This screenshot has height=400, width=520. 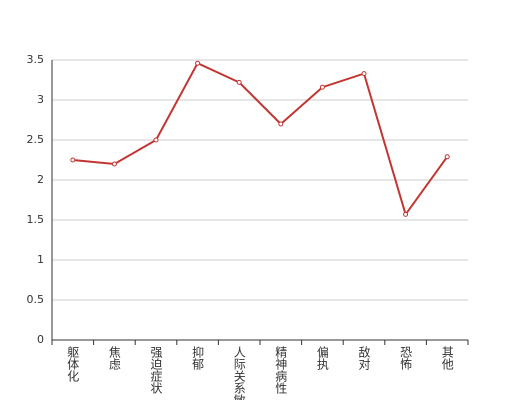 I want to click on x-tick-label: 人际关系敏感, so click(x=239, y=373).